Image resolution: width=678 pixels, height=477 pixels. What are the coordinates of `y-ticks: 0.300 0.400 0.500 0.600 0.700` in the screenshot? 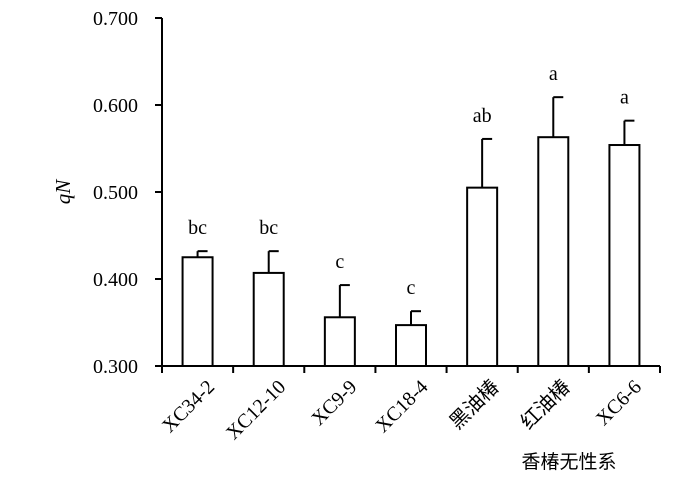 It's located at (127, 193).